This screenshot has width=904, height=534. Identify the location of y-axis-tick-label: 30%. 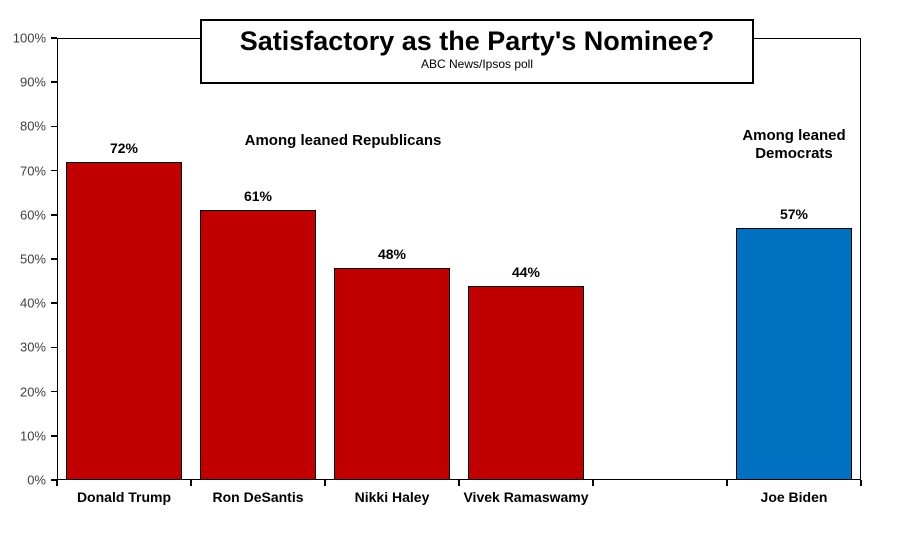
(32, 347).